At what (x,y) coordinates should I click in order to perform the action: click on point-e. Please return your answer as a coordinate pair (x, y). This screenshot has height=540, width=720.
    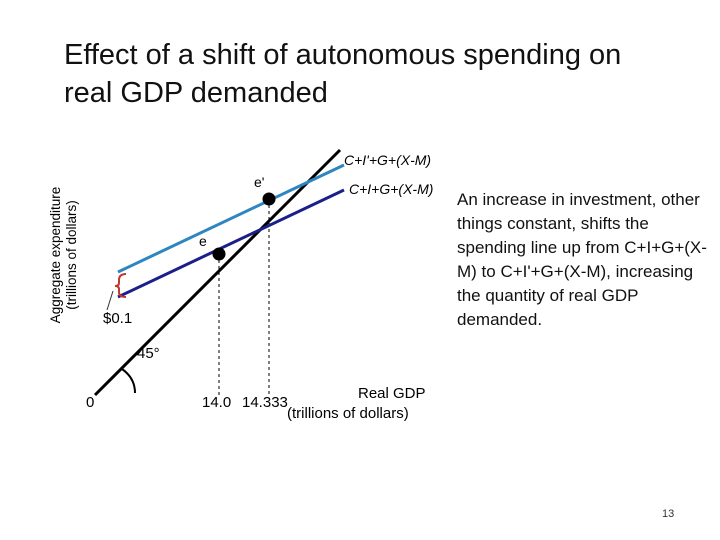
    Looking at the image, I should click on (219, 254).